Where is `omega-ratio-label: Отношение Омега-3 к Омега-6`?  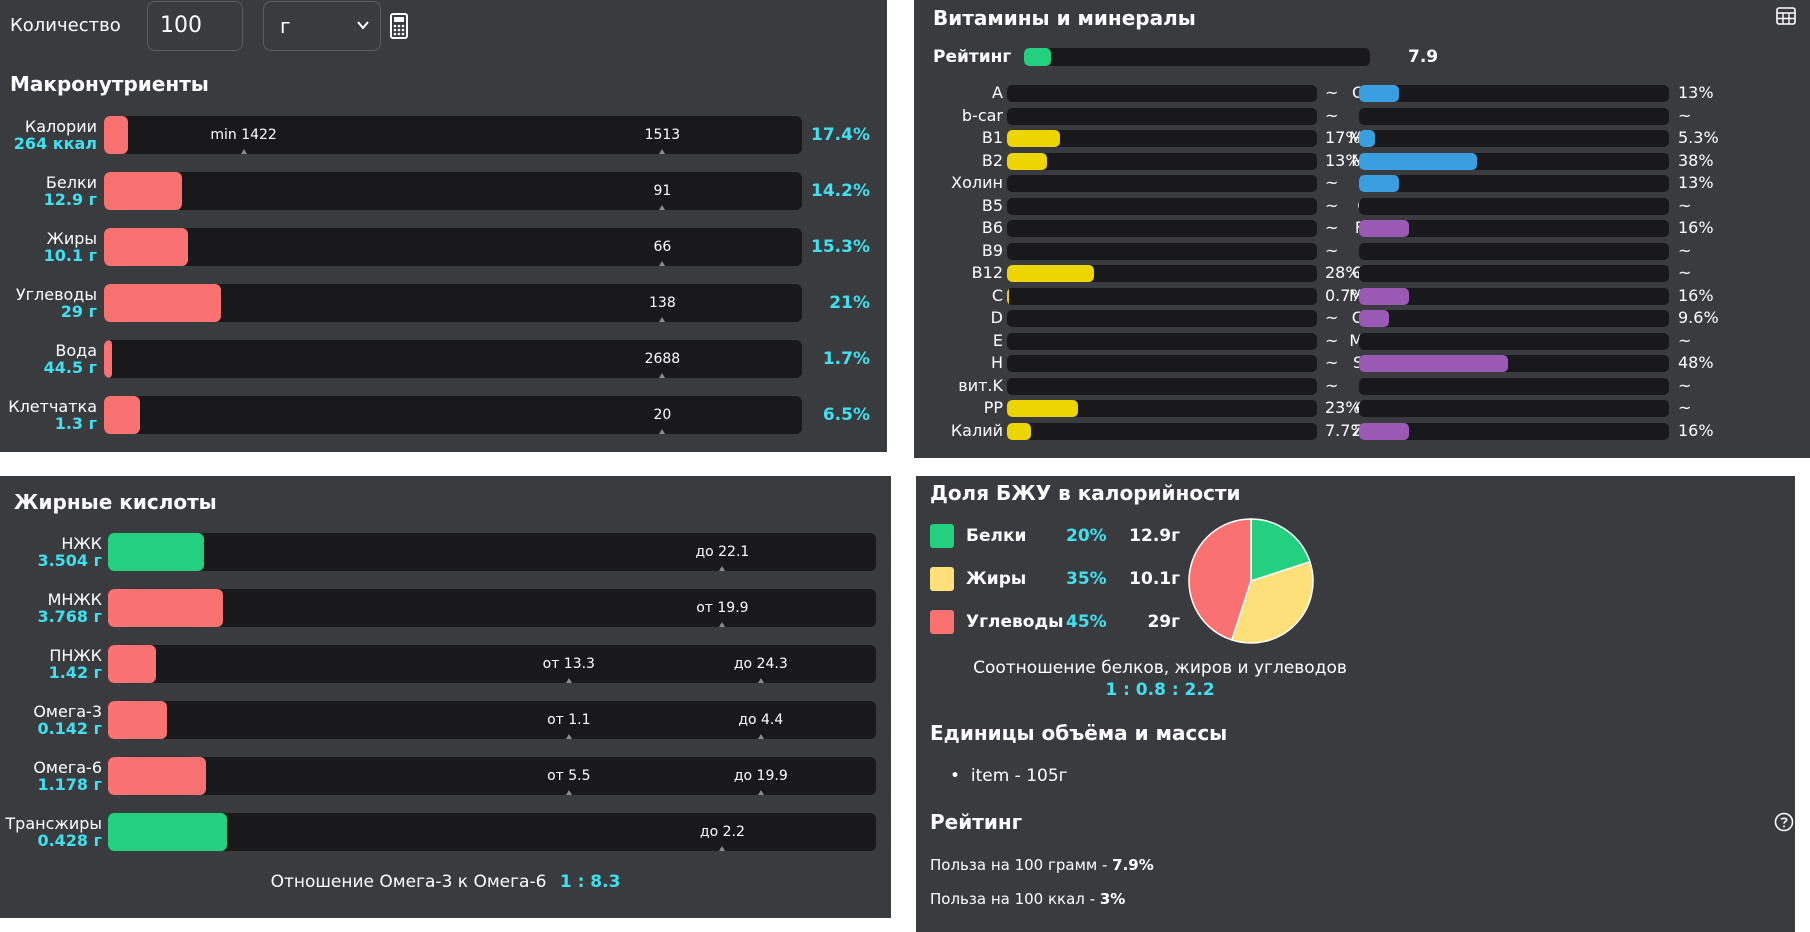 omega-ratio-label: Отношение Омега-3 к Омега-6 is located at coordinates (408, 882).